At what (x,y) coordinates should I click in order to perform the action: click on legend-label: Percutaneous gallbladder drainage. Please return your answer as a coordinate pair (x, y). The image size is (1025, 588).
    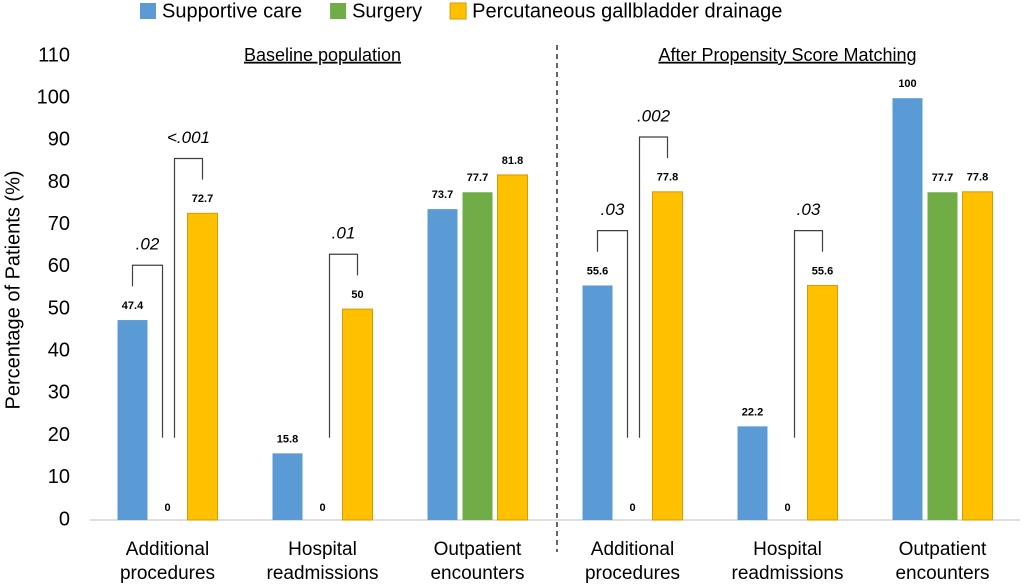
    Looking at the image, I should click on (627, 11).